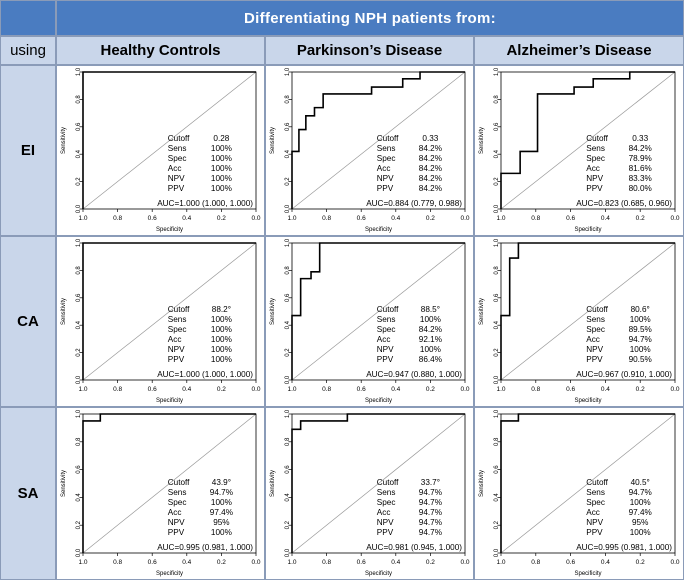  Describe the element at coordinates (430, 329) in the screenshot. I see `stat-value-spec: 84.2%` at that location.